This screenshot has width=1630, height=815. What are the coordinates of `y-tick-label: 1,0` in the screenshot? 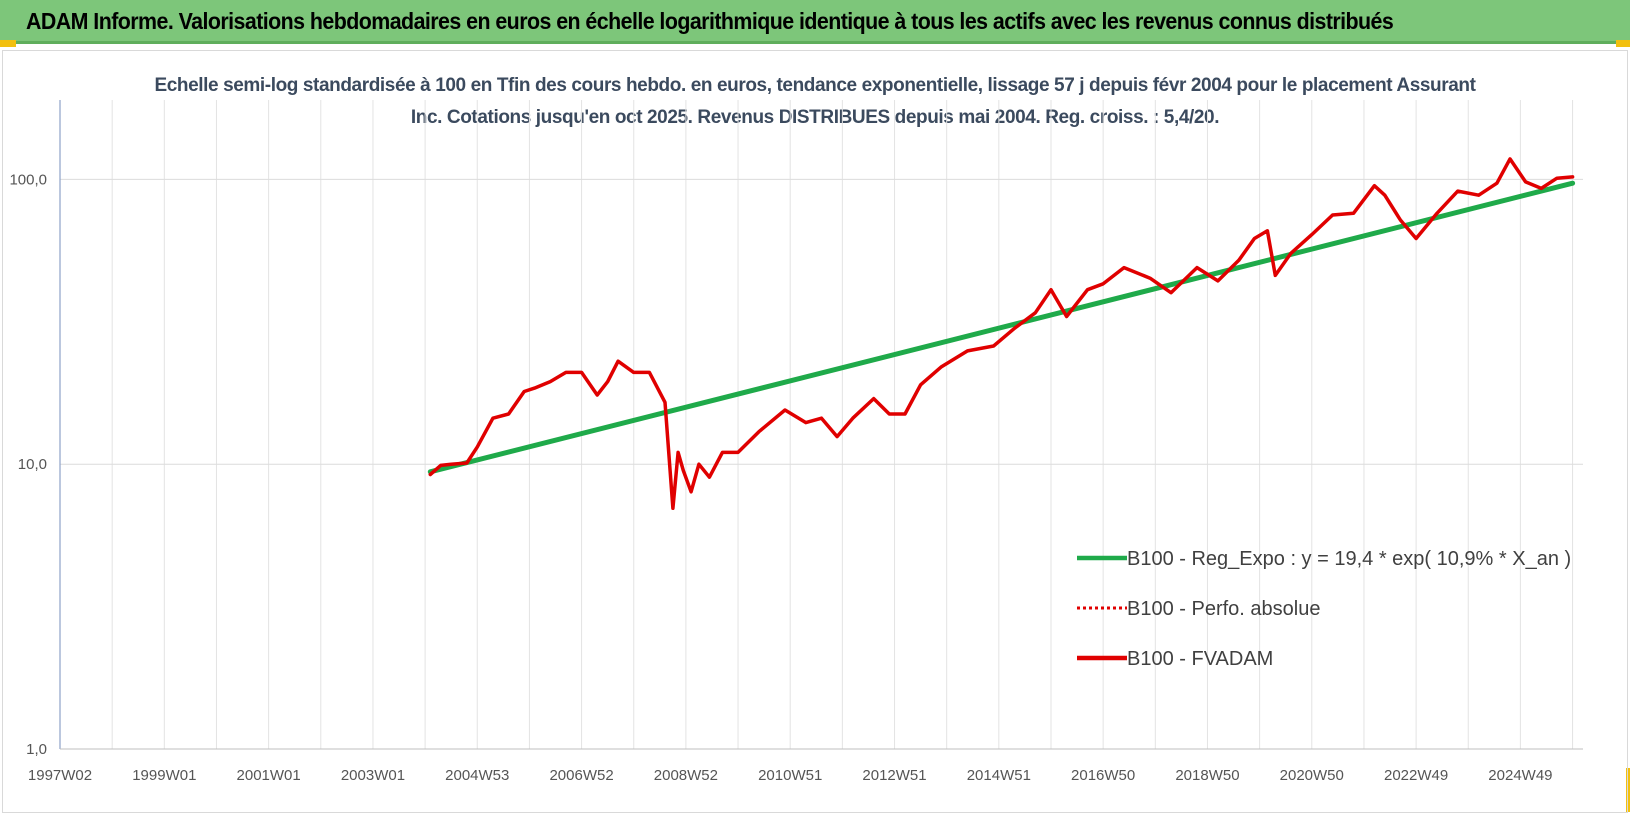 It's located at (36, 749).